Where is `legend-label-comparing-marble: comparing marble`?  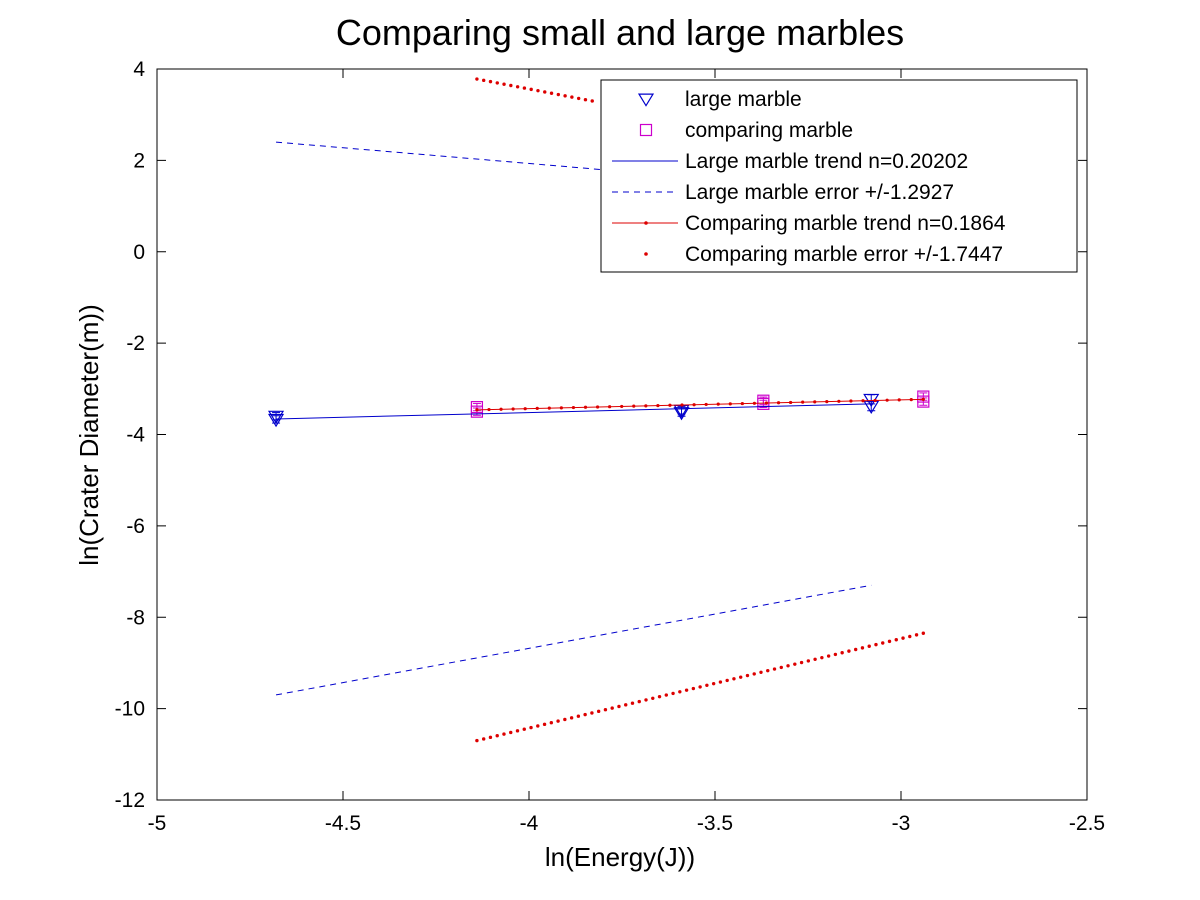 legend-label-comparing-marble: comparing marble is located at coordinates (769, 130).